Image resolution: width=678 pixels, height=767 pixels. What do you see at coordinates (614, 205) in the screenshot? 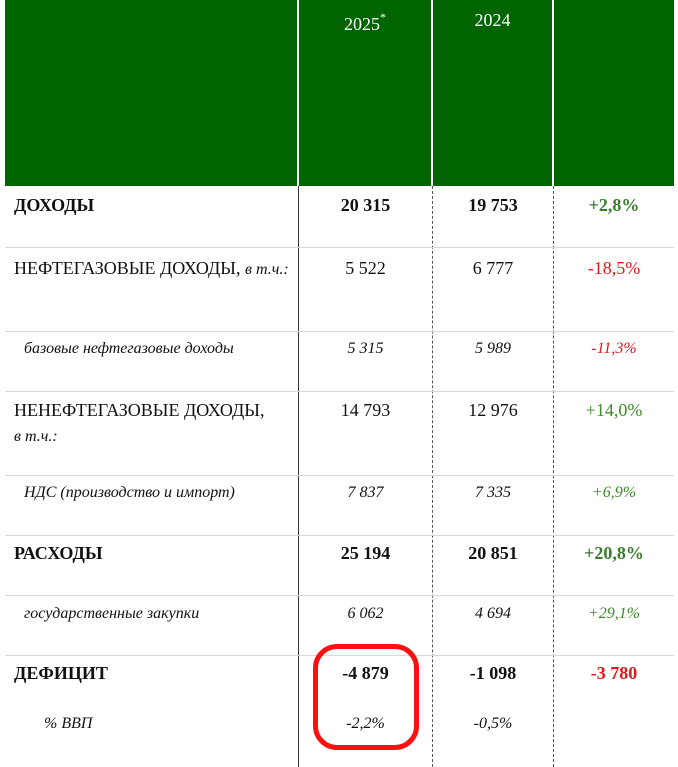
I see `row-revenue-change: +2,8%` at bounding box center [614, 205].